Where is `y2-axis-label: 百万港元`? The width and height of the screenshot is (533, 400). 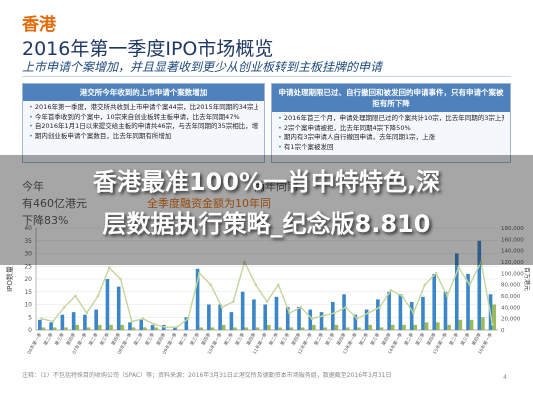
y2-axis-label: 百万港元 is located at coordinates (527, 279).